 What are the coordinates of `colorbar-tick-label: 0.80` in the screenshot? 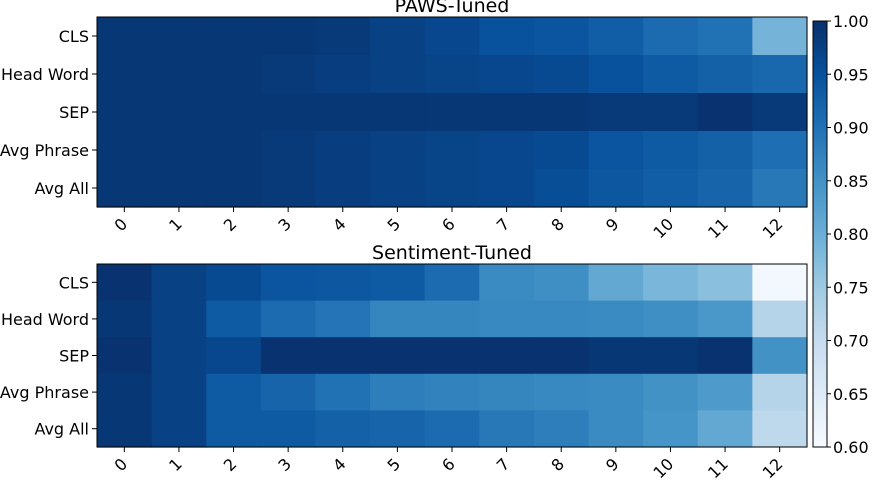 It's located at (851, 234).